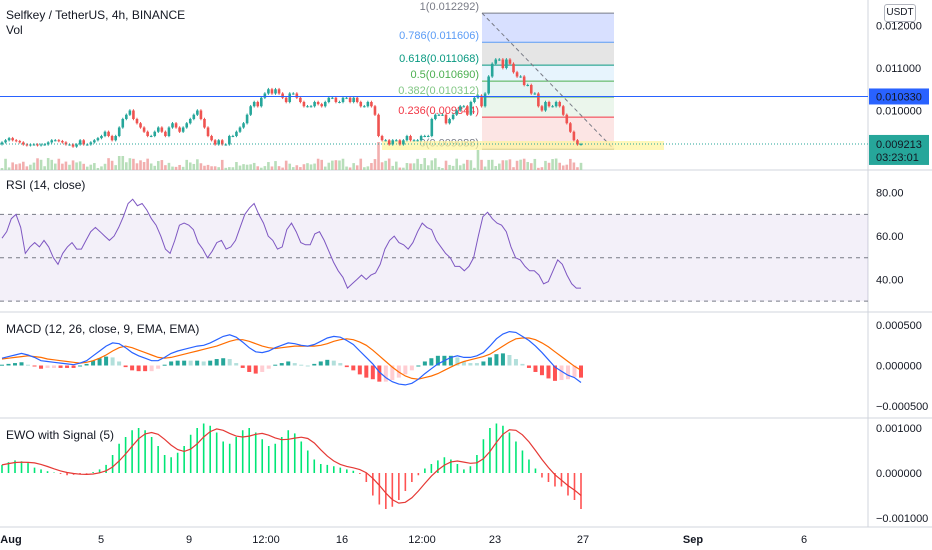 The height and width of the screenshot is (550, 932). What do you see at coordinates (693, 540) in the screenshot?
I see `time-tick-label: Sep` at bounding box center [693, 540].